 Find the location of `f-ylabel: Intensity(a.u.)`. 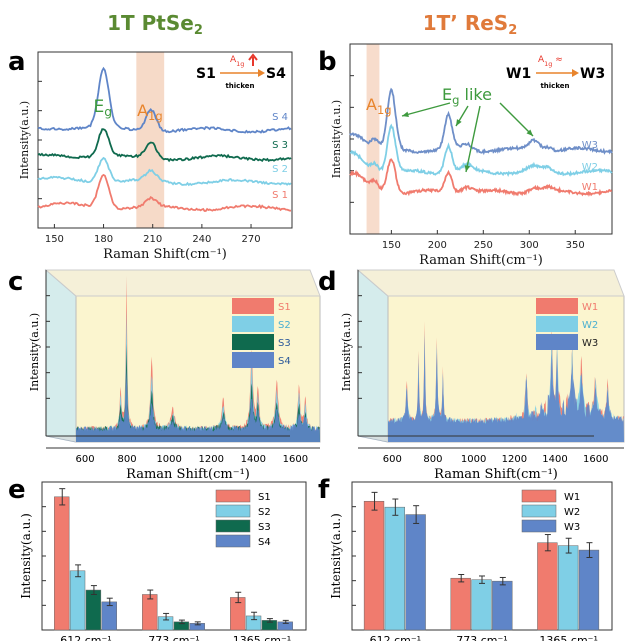

f-ylabel: Intensity(a.u.) is located at coordinates (336, 556).